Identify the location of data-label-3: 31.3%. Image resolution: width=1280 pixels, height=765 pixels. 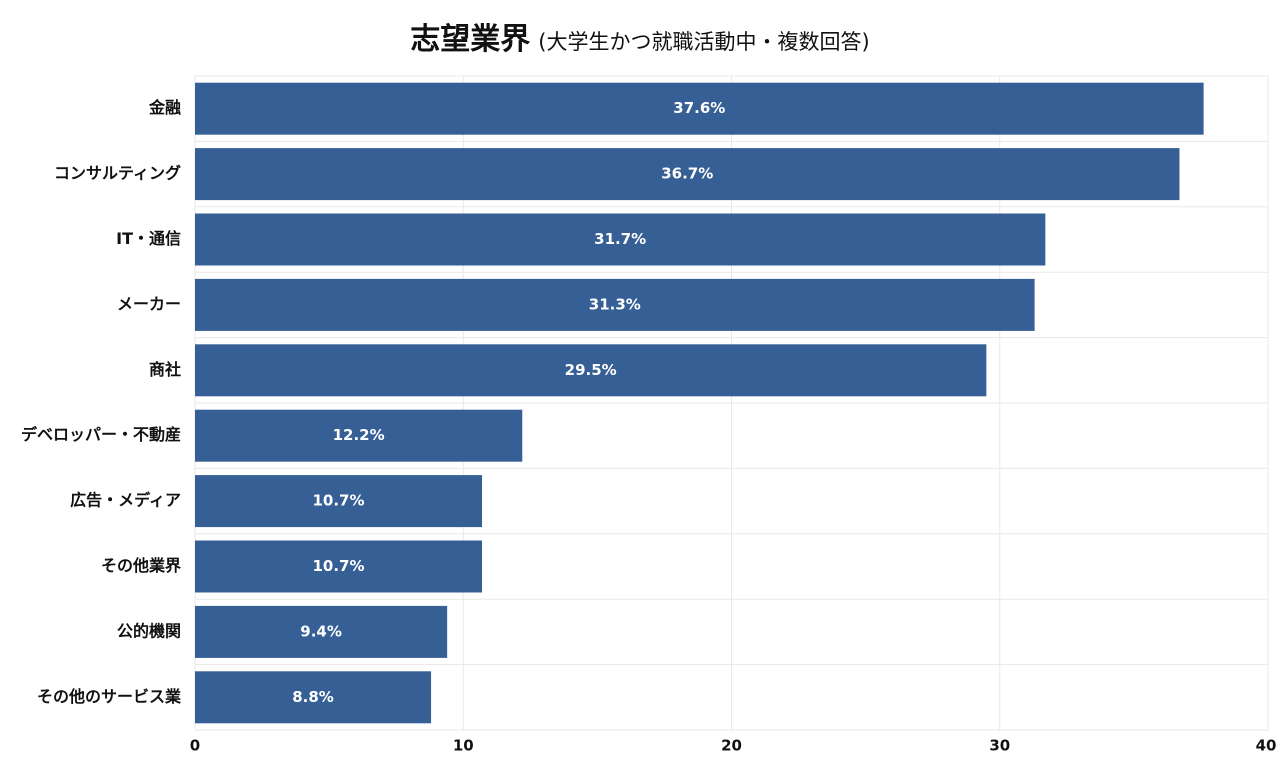
(615, 304).